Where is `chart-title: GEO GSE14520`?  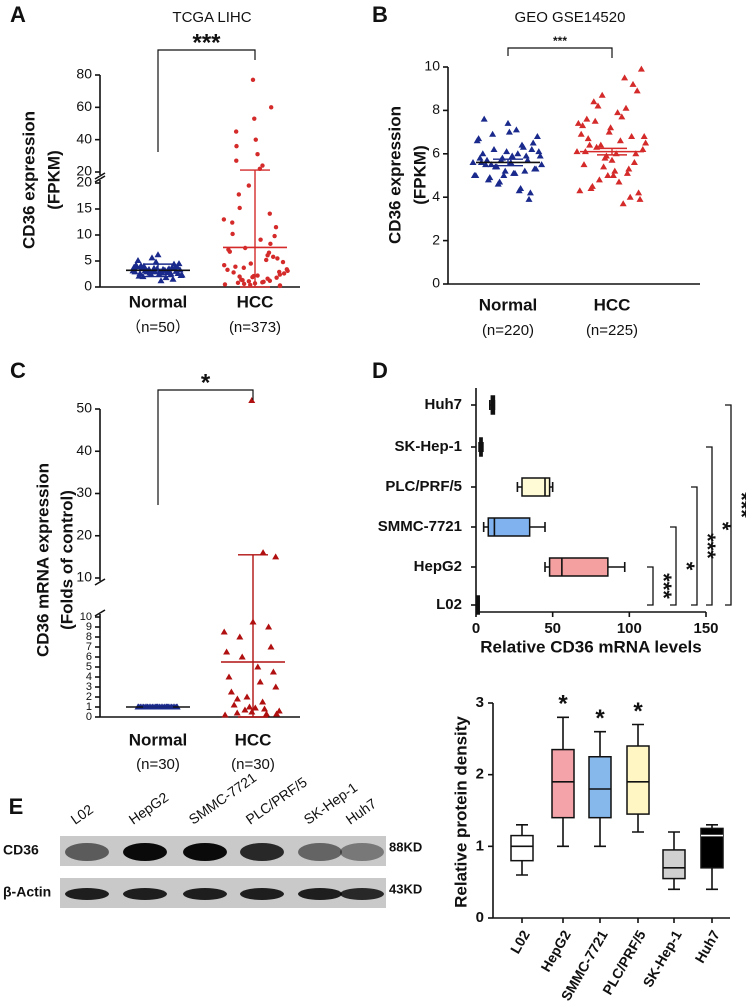 chart-title: GEO GSE14520 is located at coordinates (570, 17).